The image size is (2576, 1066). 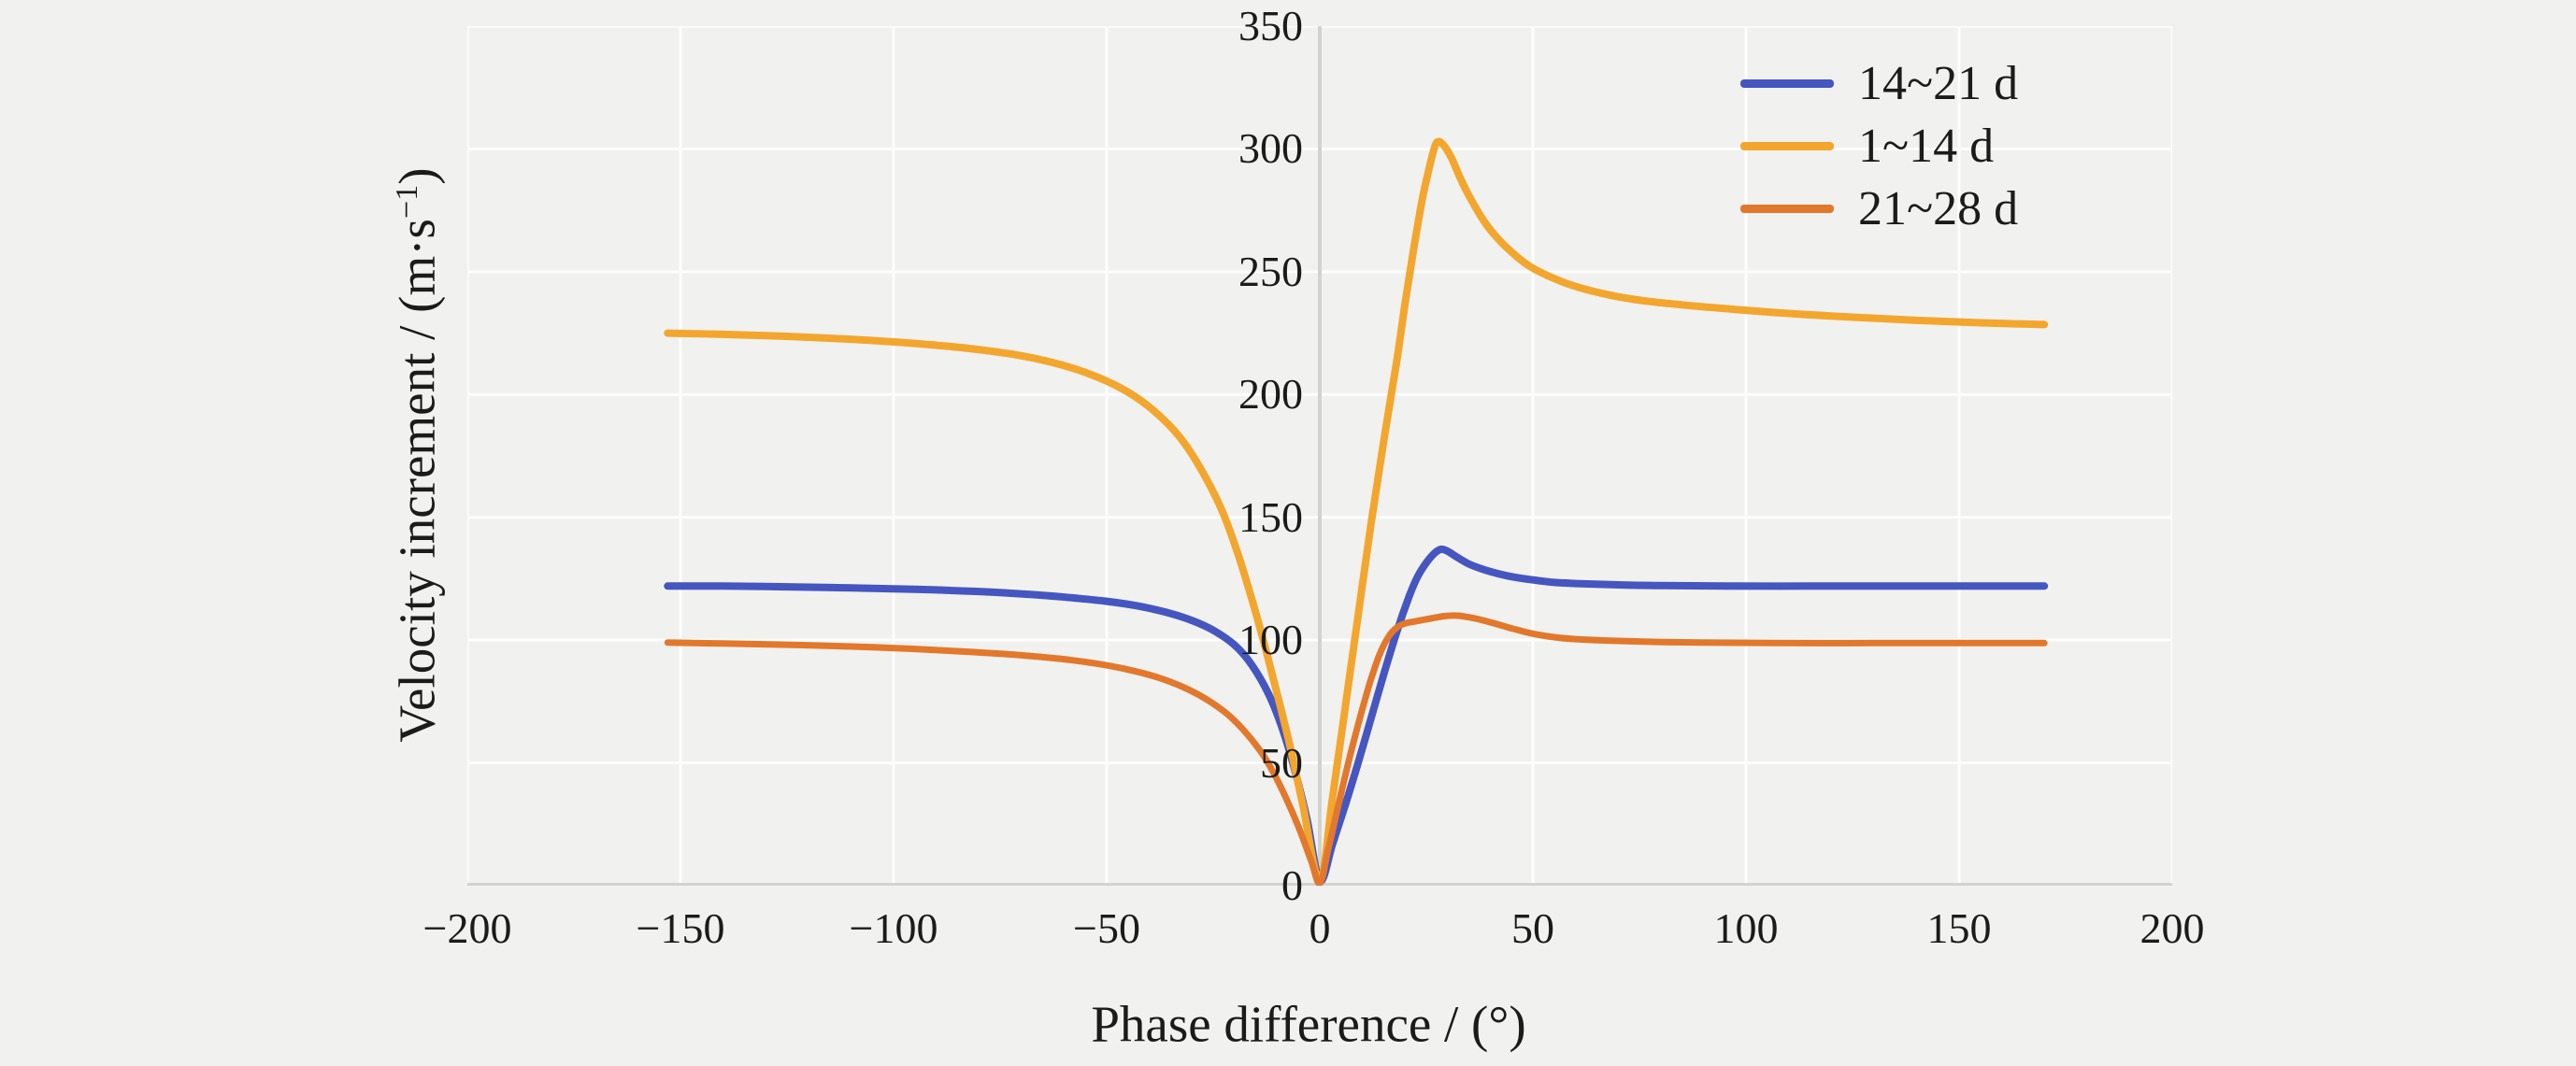 What do you see at coordinates (406, 202) in the screenshot?
I see `y-axis-title-superscript: −1` at bounding box center [406, 202].